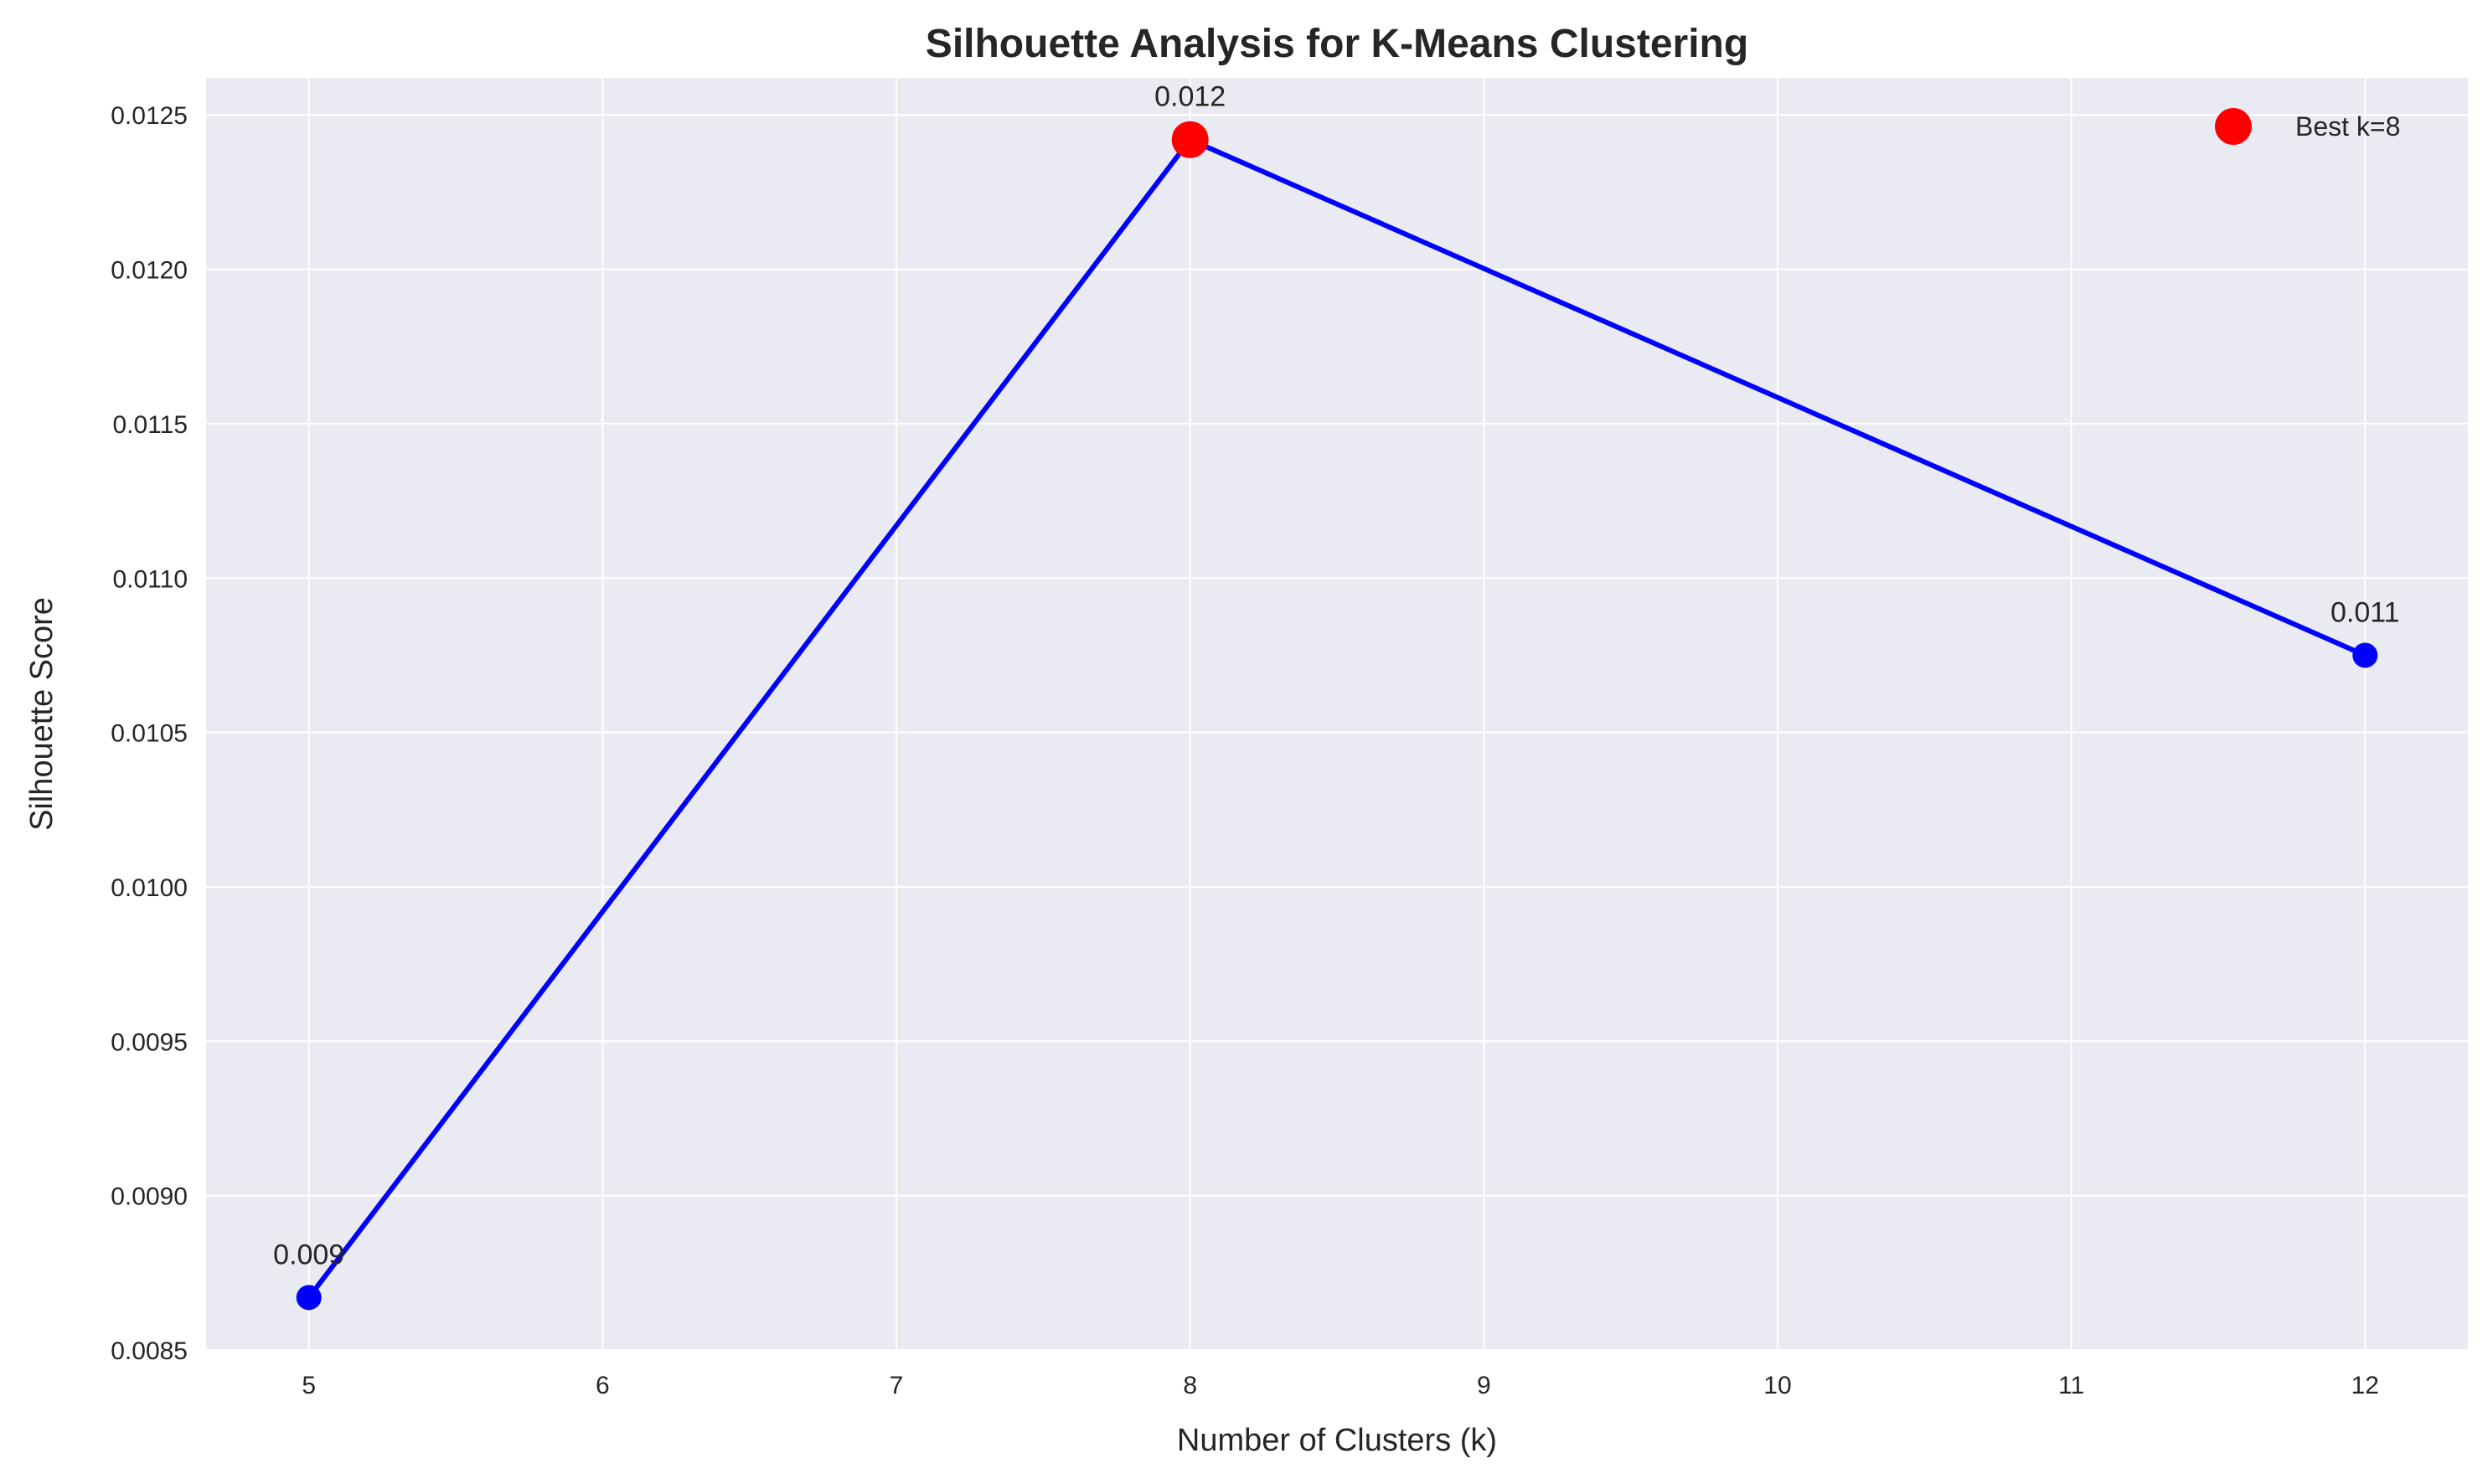 The image size is (2488, 1484). I want to click on y-tick-label: 0.0120, so click(149, 271).